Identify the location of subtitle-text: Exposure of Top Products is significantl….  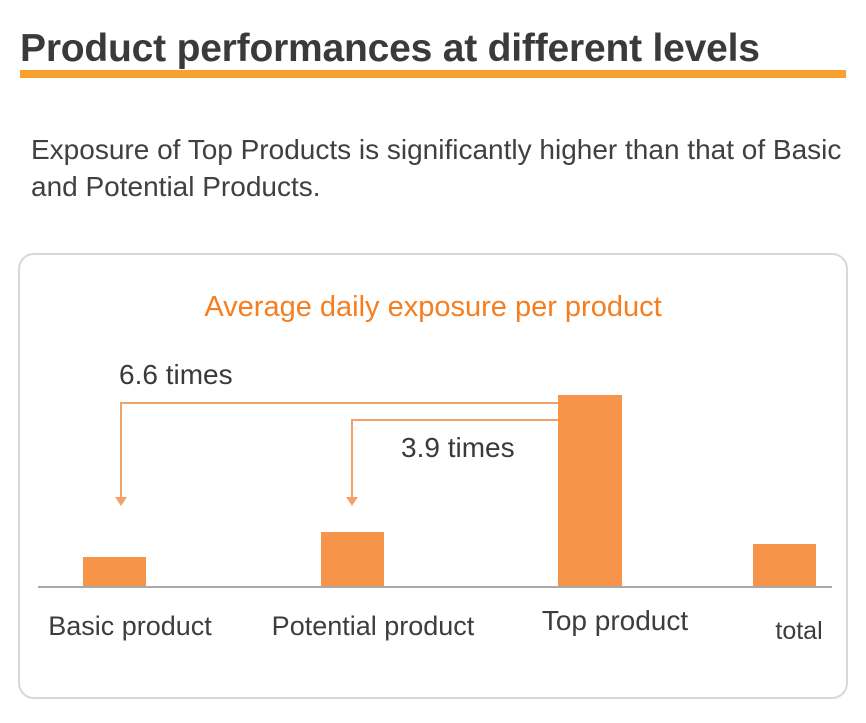
(436, 168).